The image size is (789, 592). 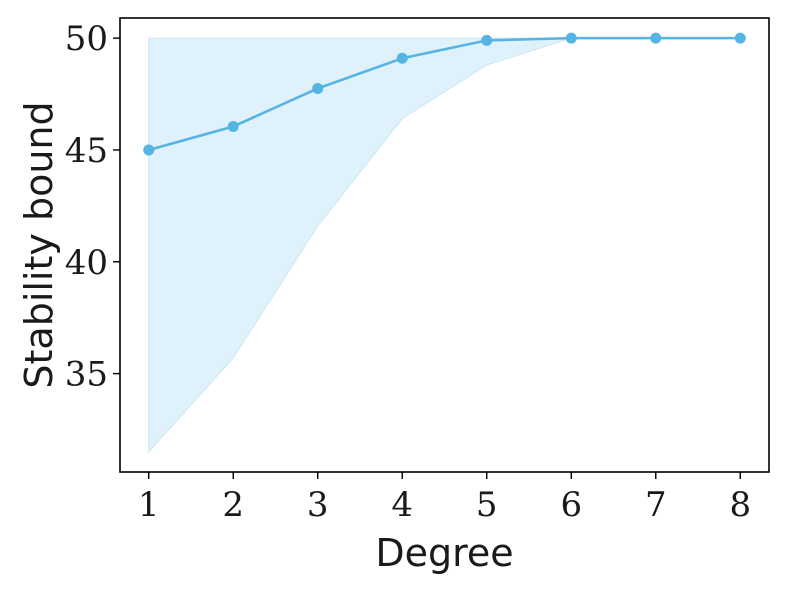 I want to click on x-tick-label: 8, so click(x=740, y=505).